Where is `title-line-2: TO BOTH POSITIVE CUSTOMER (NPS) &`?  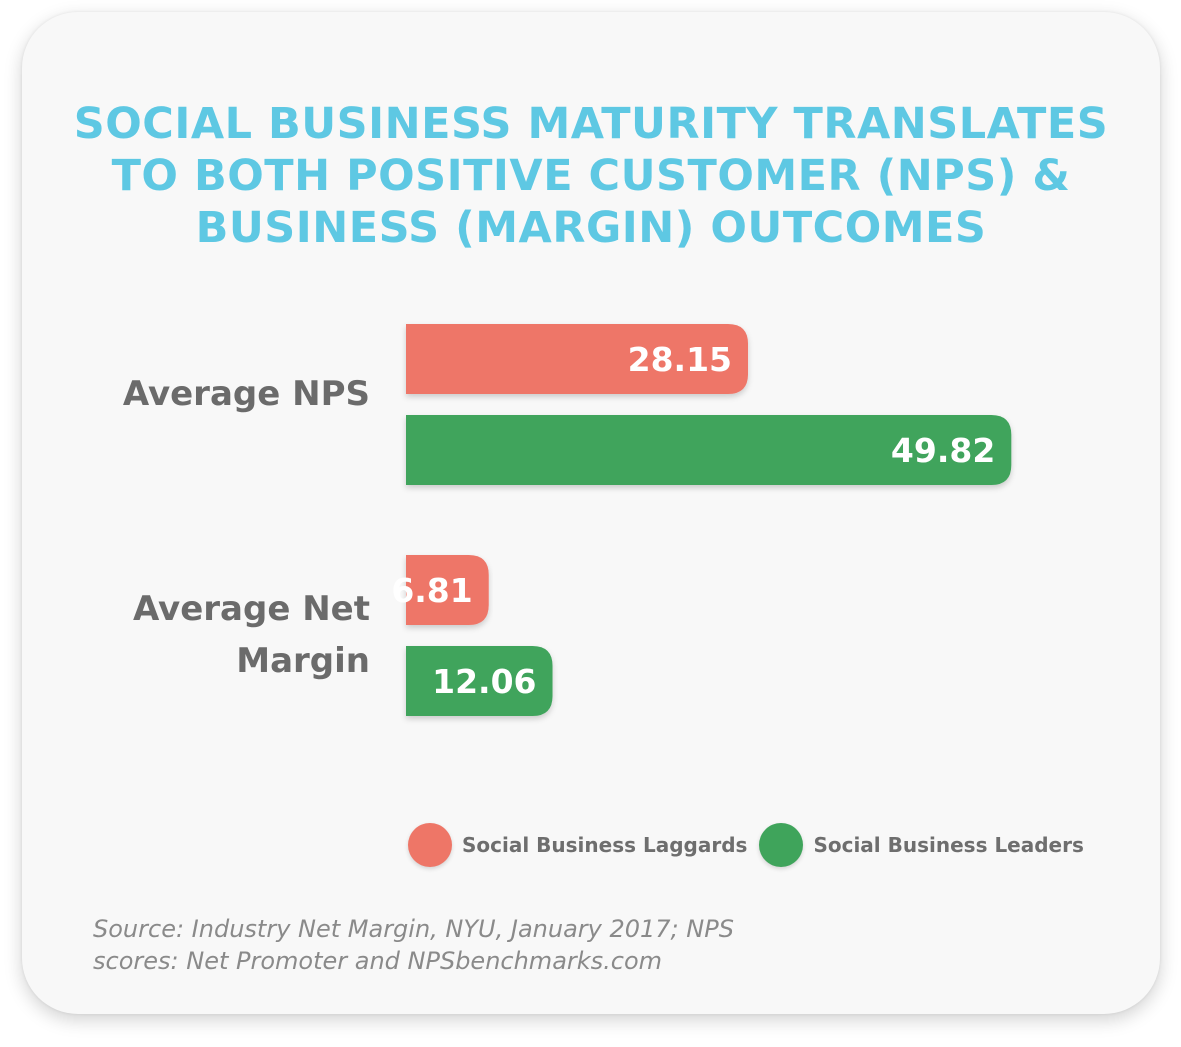
title-line-2: TO BOTH POSITIVE CUSTOMER (NPS) & is located at coordinates (591, 176).